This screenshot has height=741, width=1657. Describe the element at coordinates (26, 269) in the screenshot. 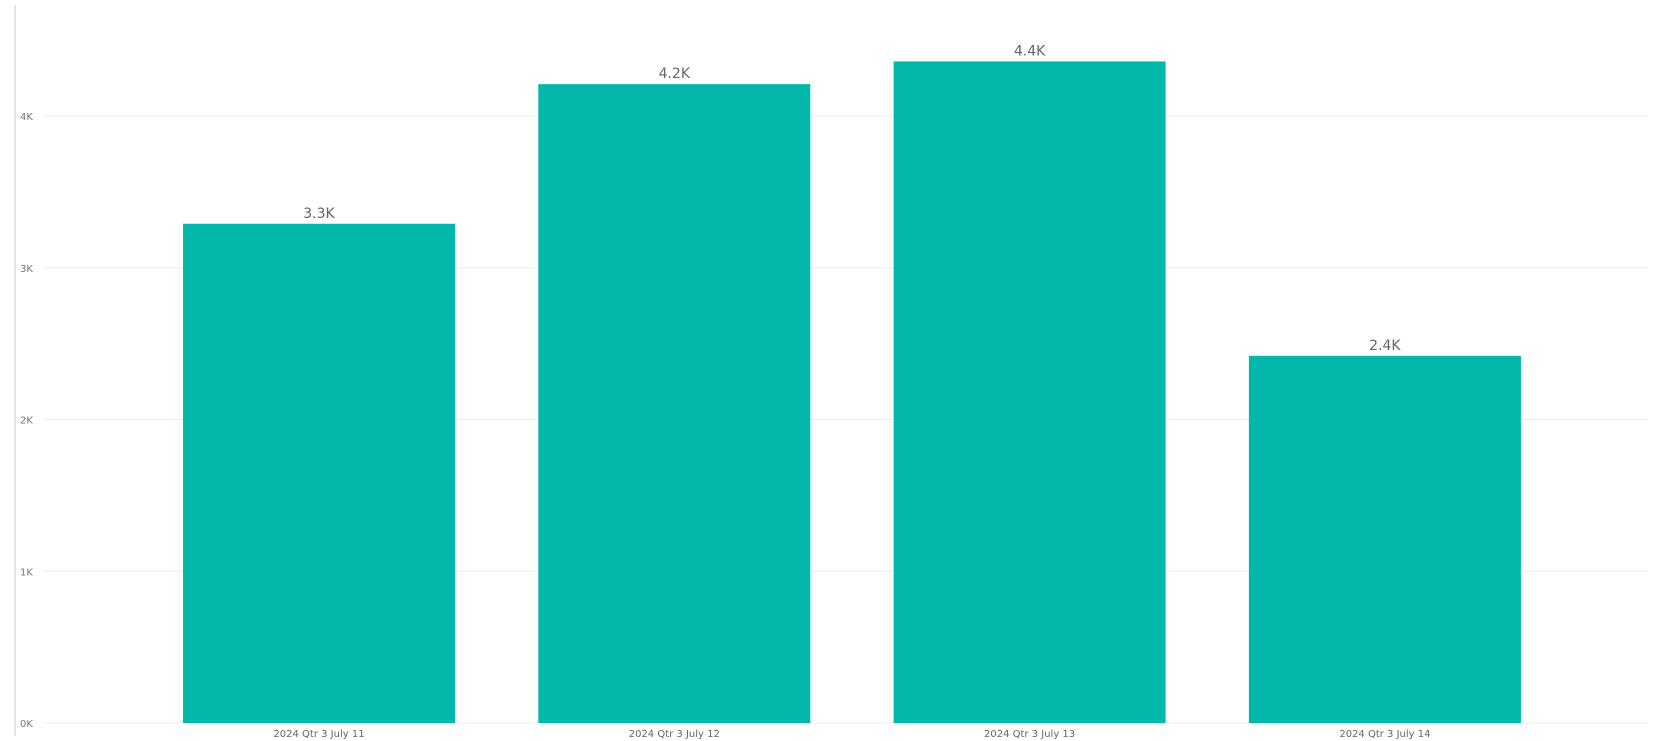

I see `y-tick-label: 3K` at that location.